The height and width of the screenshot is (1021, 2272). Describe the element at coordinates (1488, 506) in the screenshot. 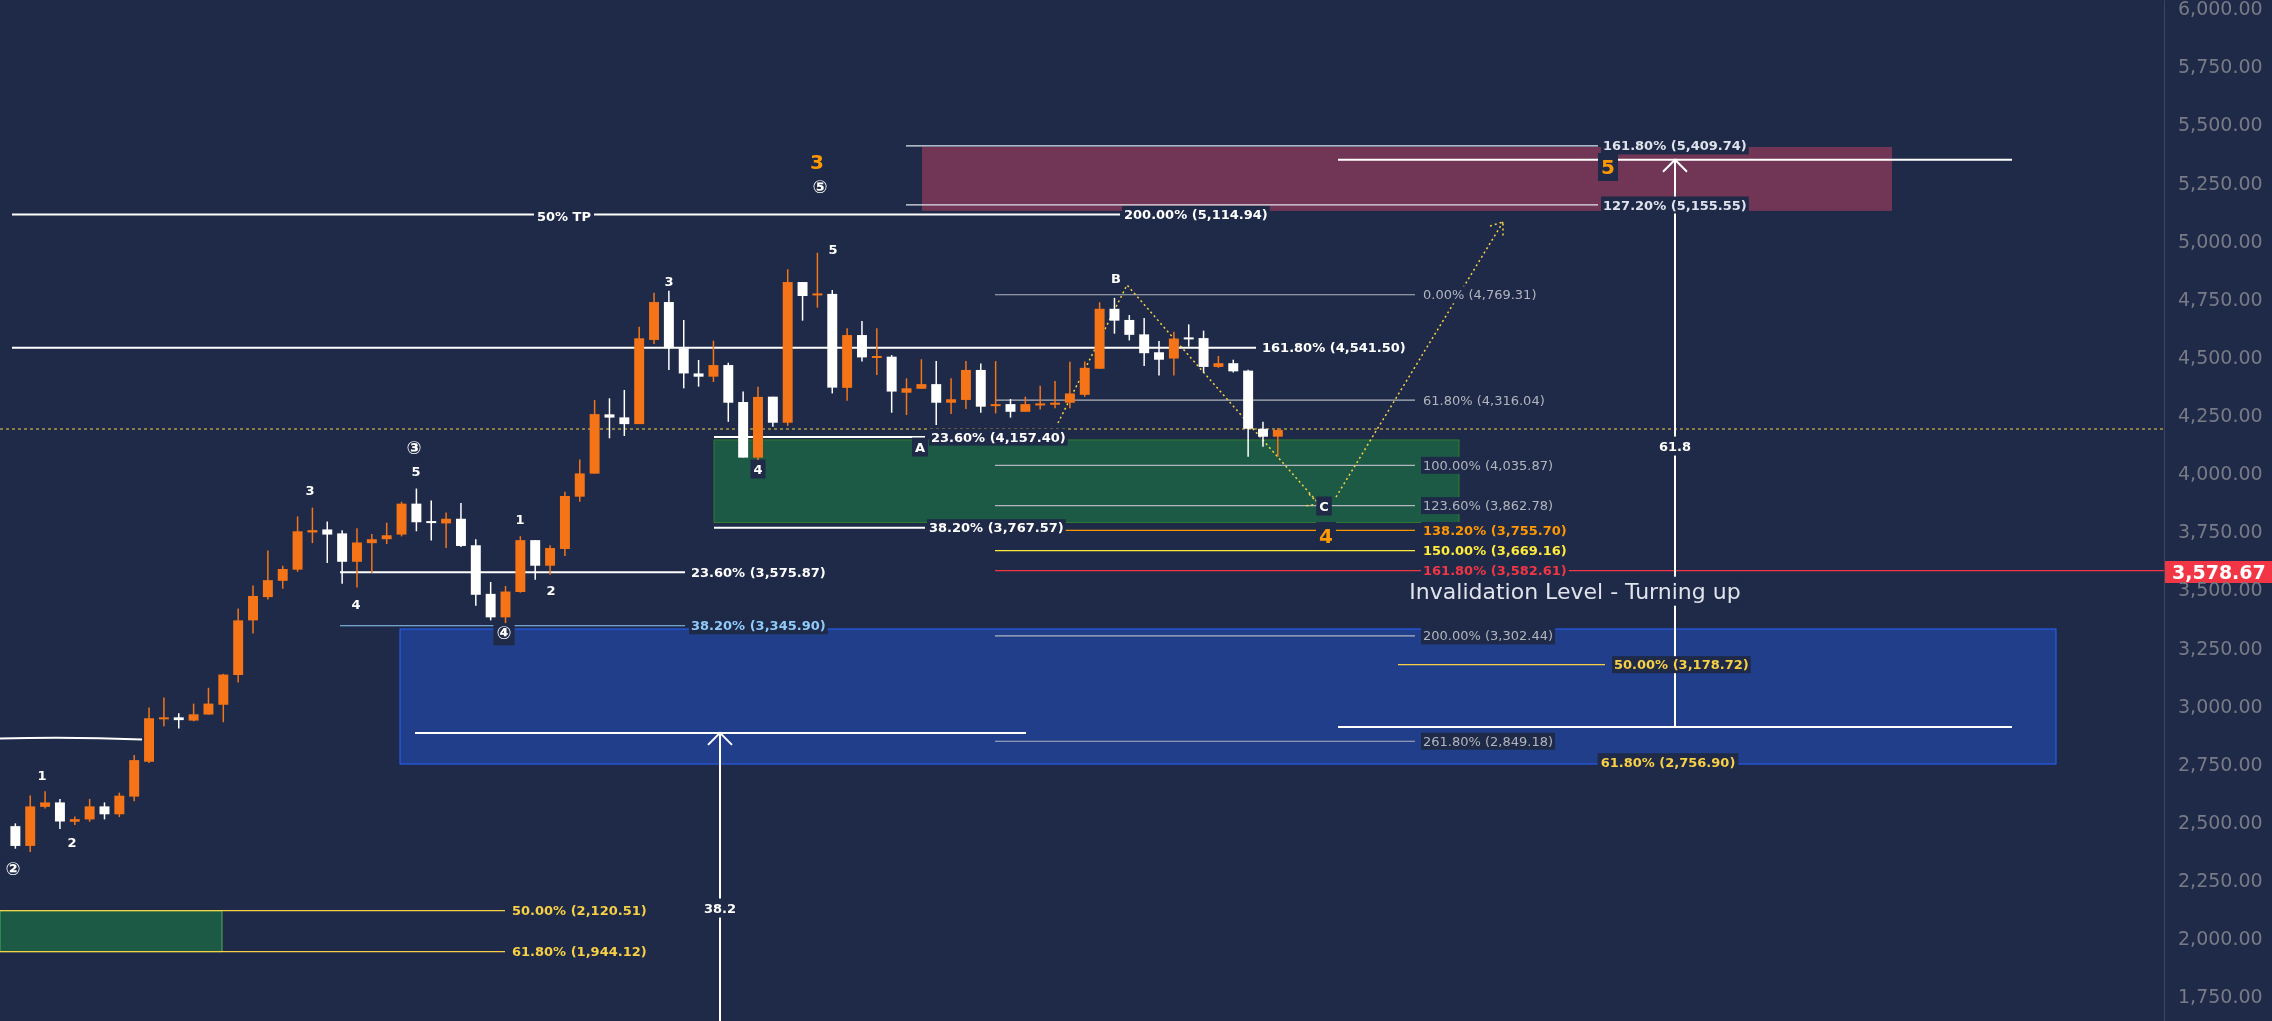

I see `ref-line-label: 123.60% (3,862.78)` at that location.